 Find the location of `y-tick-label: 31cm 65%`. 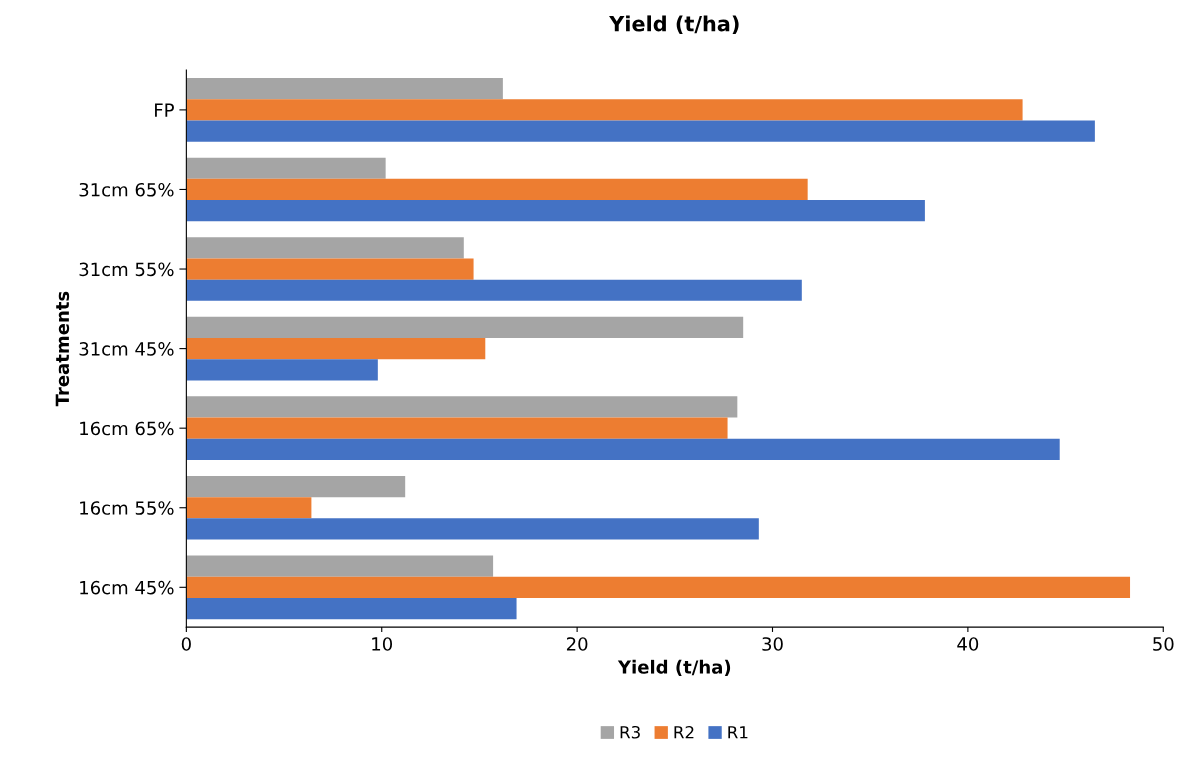

y-tick-label: 31cm 65% is located at coordinates (126, 189).